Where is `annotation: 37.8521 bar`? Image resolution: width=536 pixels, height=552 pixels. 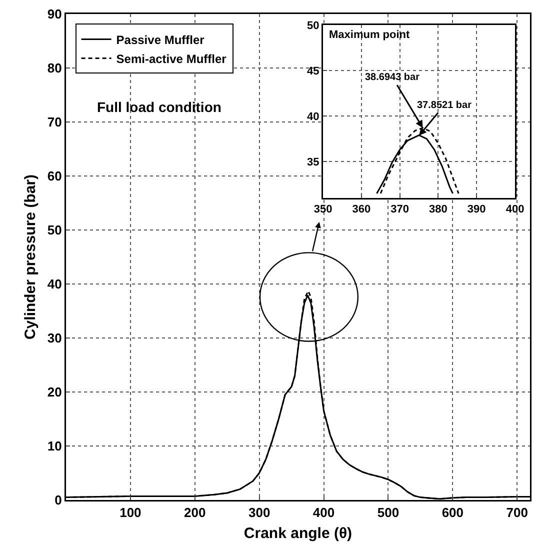
annotation: 37.8521 bar is located at coordinates (444, 105).